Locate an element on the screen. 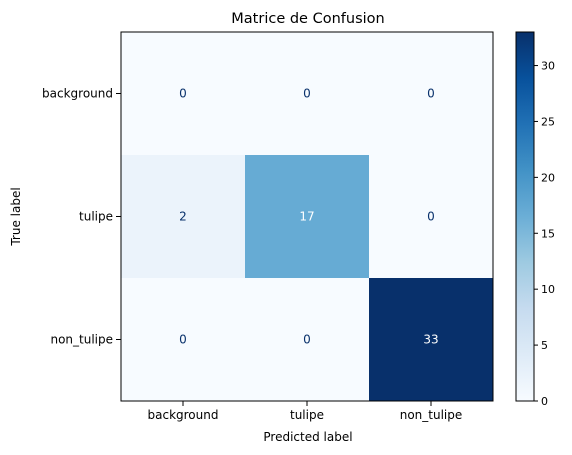 This screenshot has width=572, height=455. cell-value-label: 33 is located at coordinates (430, 340).